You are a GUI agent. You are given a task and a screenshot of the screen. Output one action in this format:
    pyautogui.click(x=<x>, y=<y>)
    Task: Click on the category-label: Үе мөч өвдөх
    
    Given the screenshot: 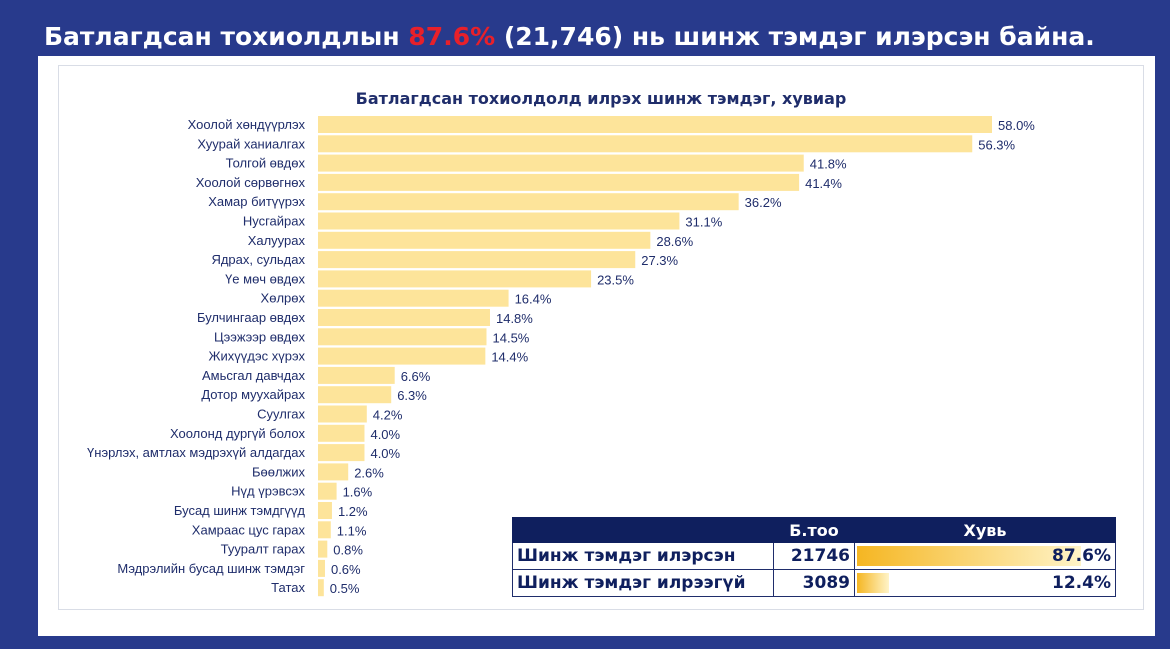 What is the action you would take?
    pyautogui.click(x=265, y=278)
    